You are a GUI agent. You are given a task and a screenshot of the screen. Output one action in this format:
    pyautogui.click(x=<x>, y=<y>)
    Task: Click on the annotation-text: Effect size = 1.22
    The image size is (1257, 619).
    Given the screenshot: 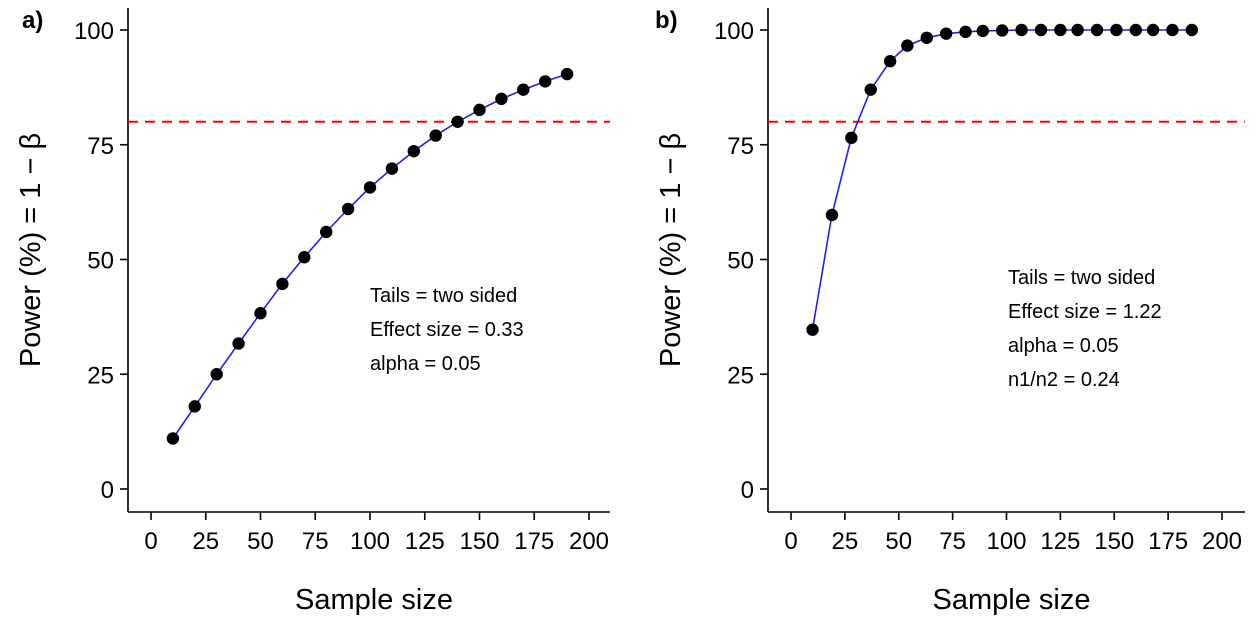 What is the action you would take?
    pyautogui.click(x=1085, y=312)
    